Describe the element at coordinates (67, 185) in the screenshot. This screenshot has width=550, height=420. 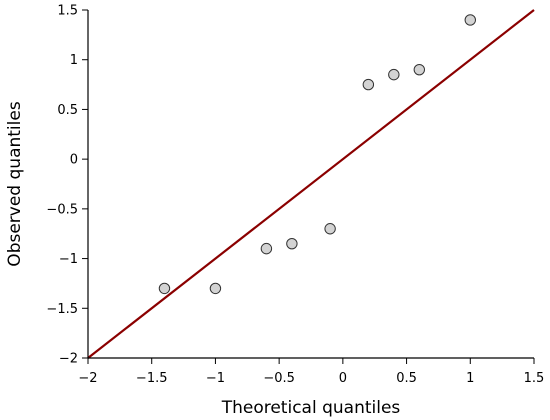
I see `y-ticks: −2 −1.5 −1 −0.5 0 0.5 1 1.5` at that location.